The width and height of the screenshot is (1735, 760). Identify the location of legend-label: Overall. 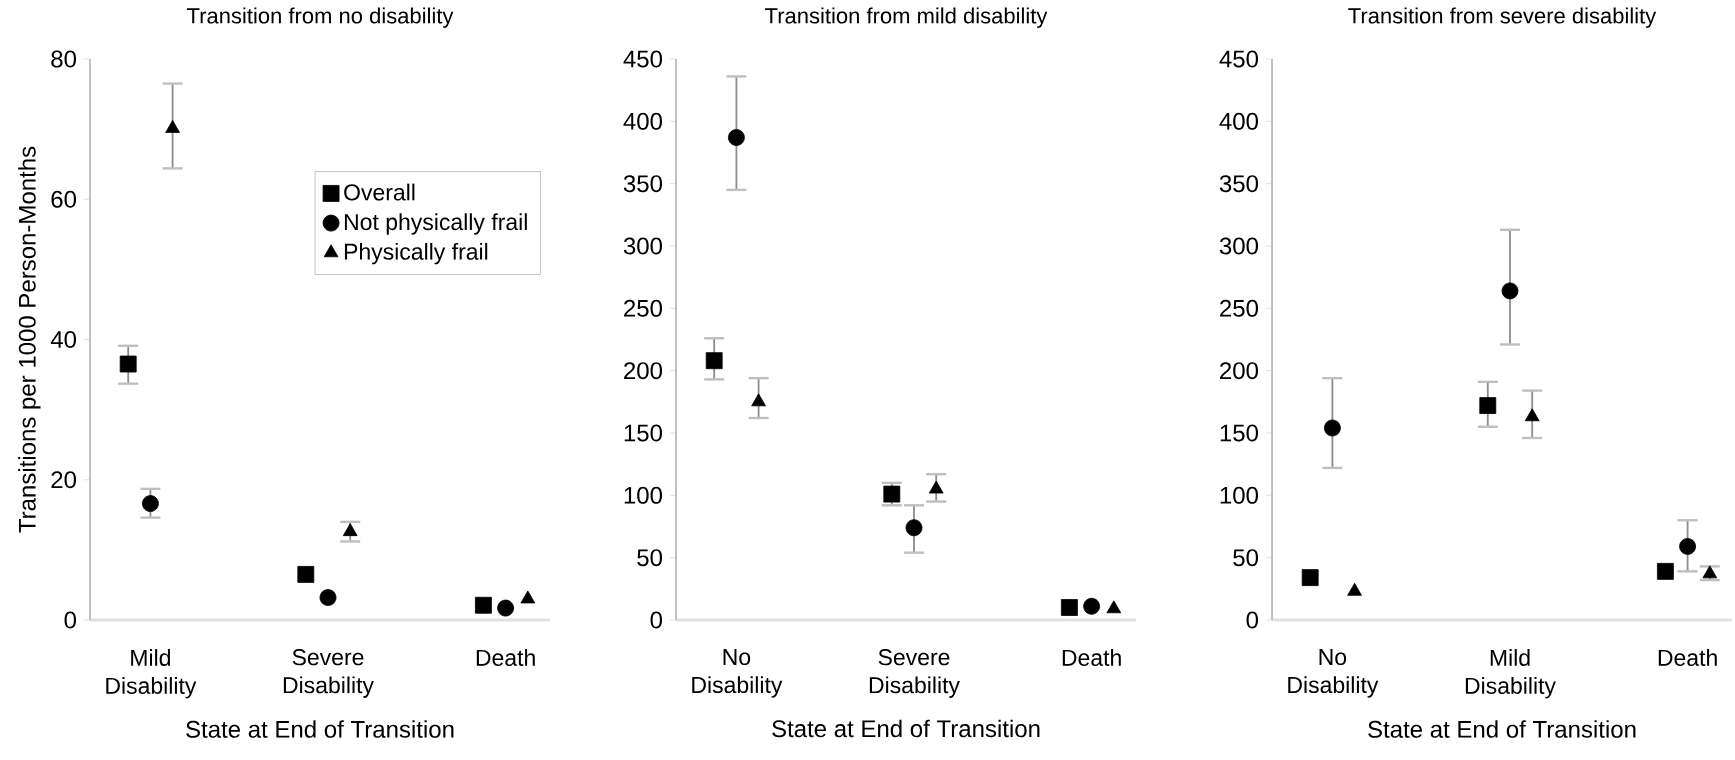
(379, 192).